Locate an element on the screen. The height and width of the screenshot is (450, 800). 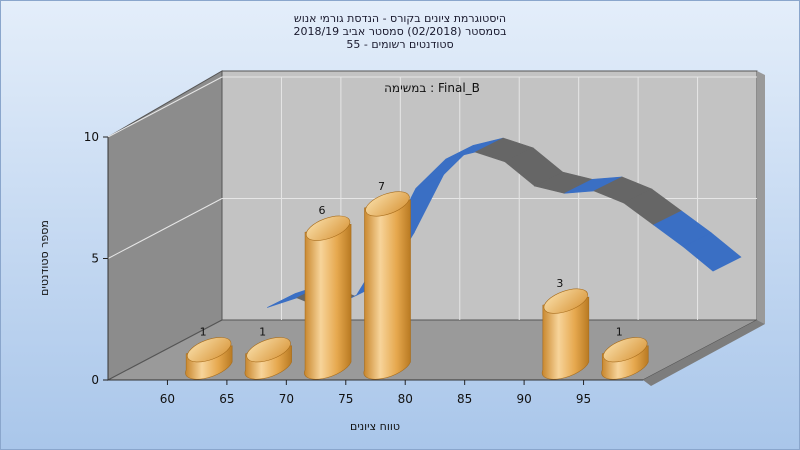
x-tick-label: 60 is located at coordinates (167, 399).